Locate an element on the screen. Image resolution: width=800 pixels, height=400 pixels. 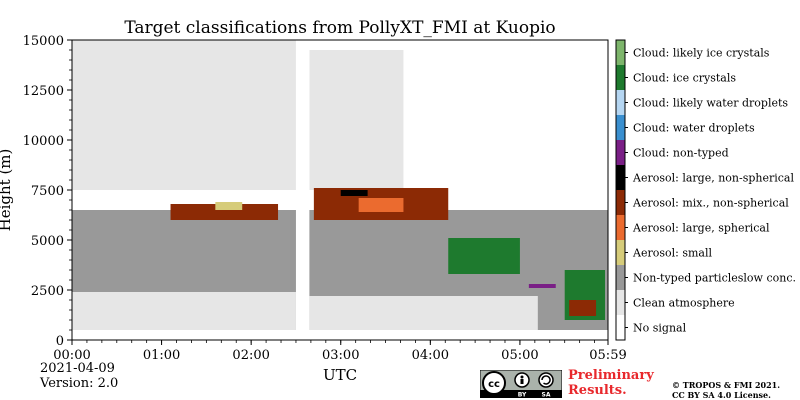
y-tick-label: 0 is located at coordinates (60, 341).